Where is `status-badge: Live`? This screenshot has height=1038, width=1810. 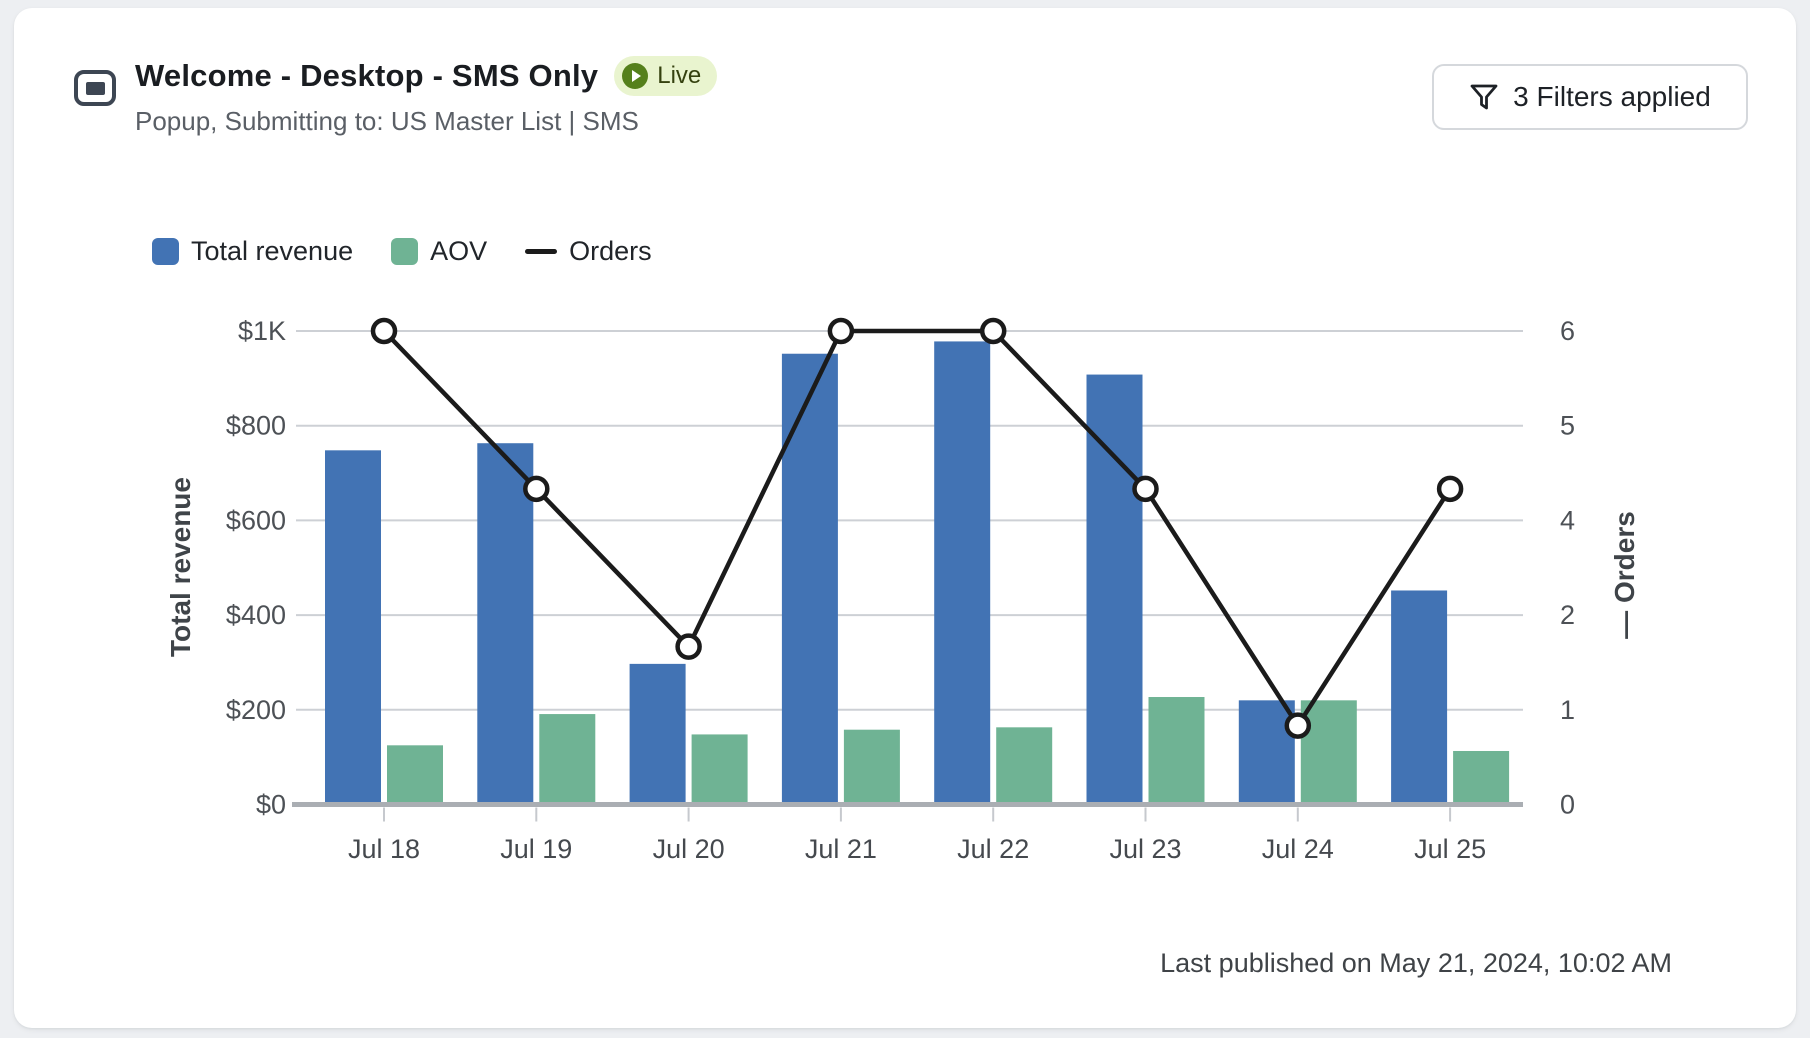 status-badge: Live is located at coordinates (666, 76).